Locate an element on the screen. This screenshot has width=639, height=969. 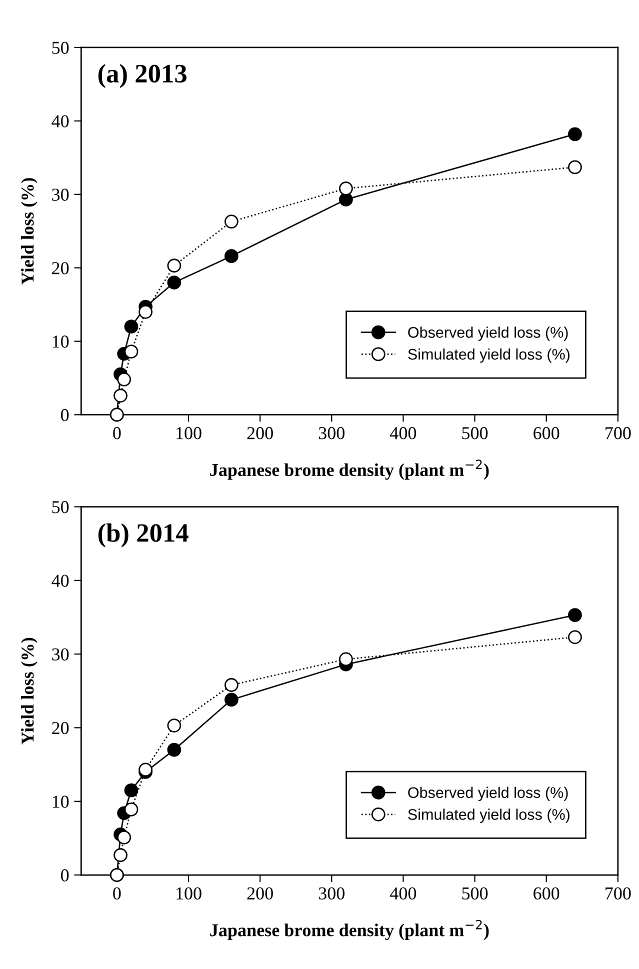
text: (b) 2014 is located at coordinates (143, 535).